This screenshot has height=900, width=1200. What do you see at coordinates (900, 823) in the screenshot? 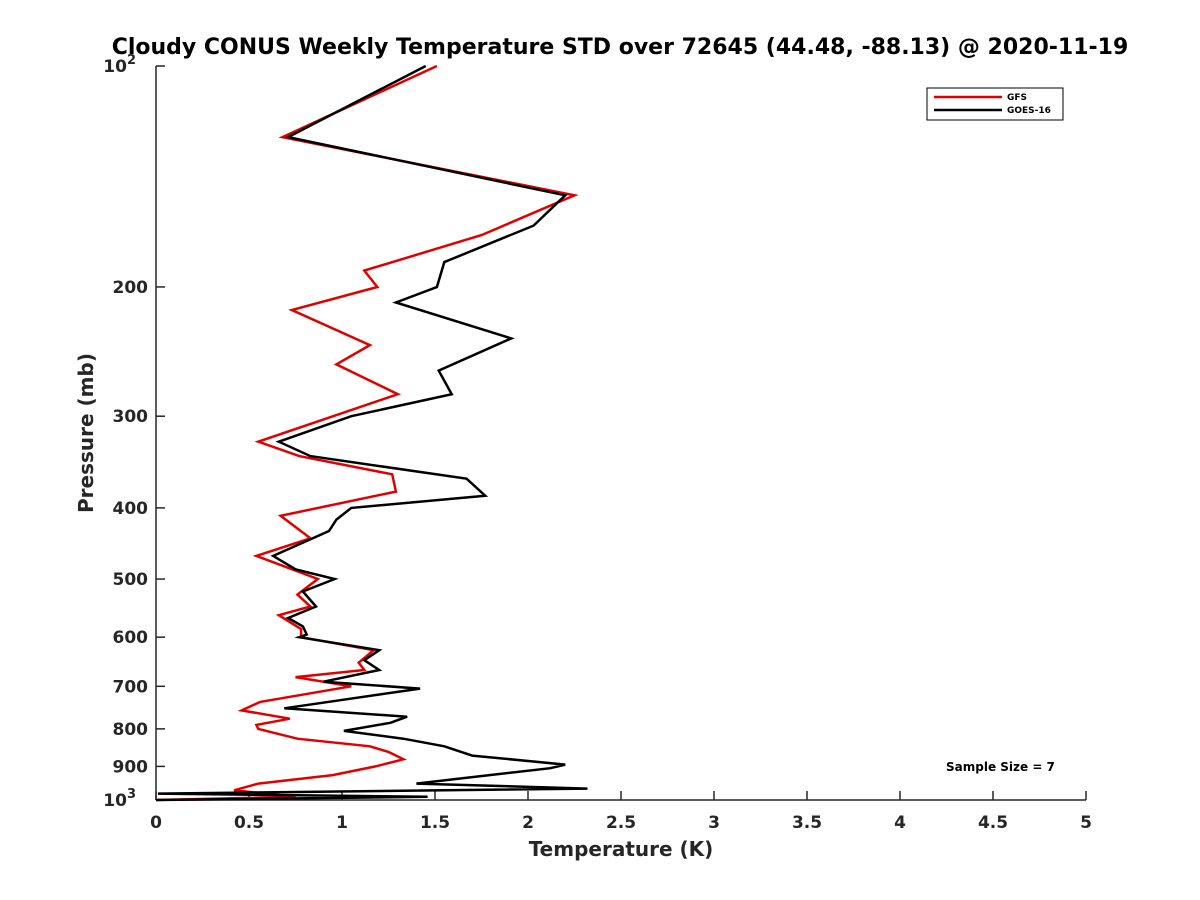
I see `x-tick-label-4: 4` at bounding box center [900, 823].